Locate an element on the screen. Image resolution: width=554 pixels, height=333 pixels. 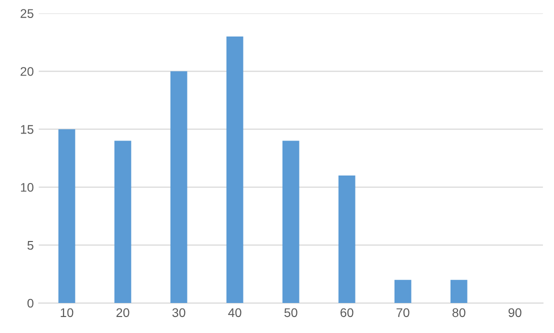
x-tick-label: 80 is located at coordinates (459, 313).